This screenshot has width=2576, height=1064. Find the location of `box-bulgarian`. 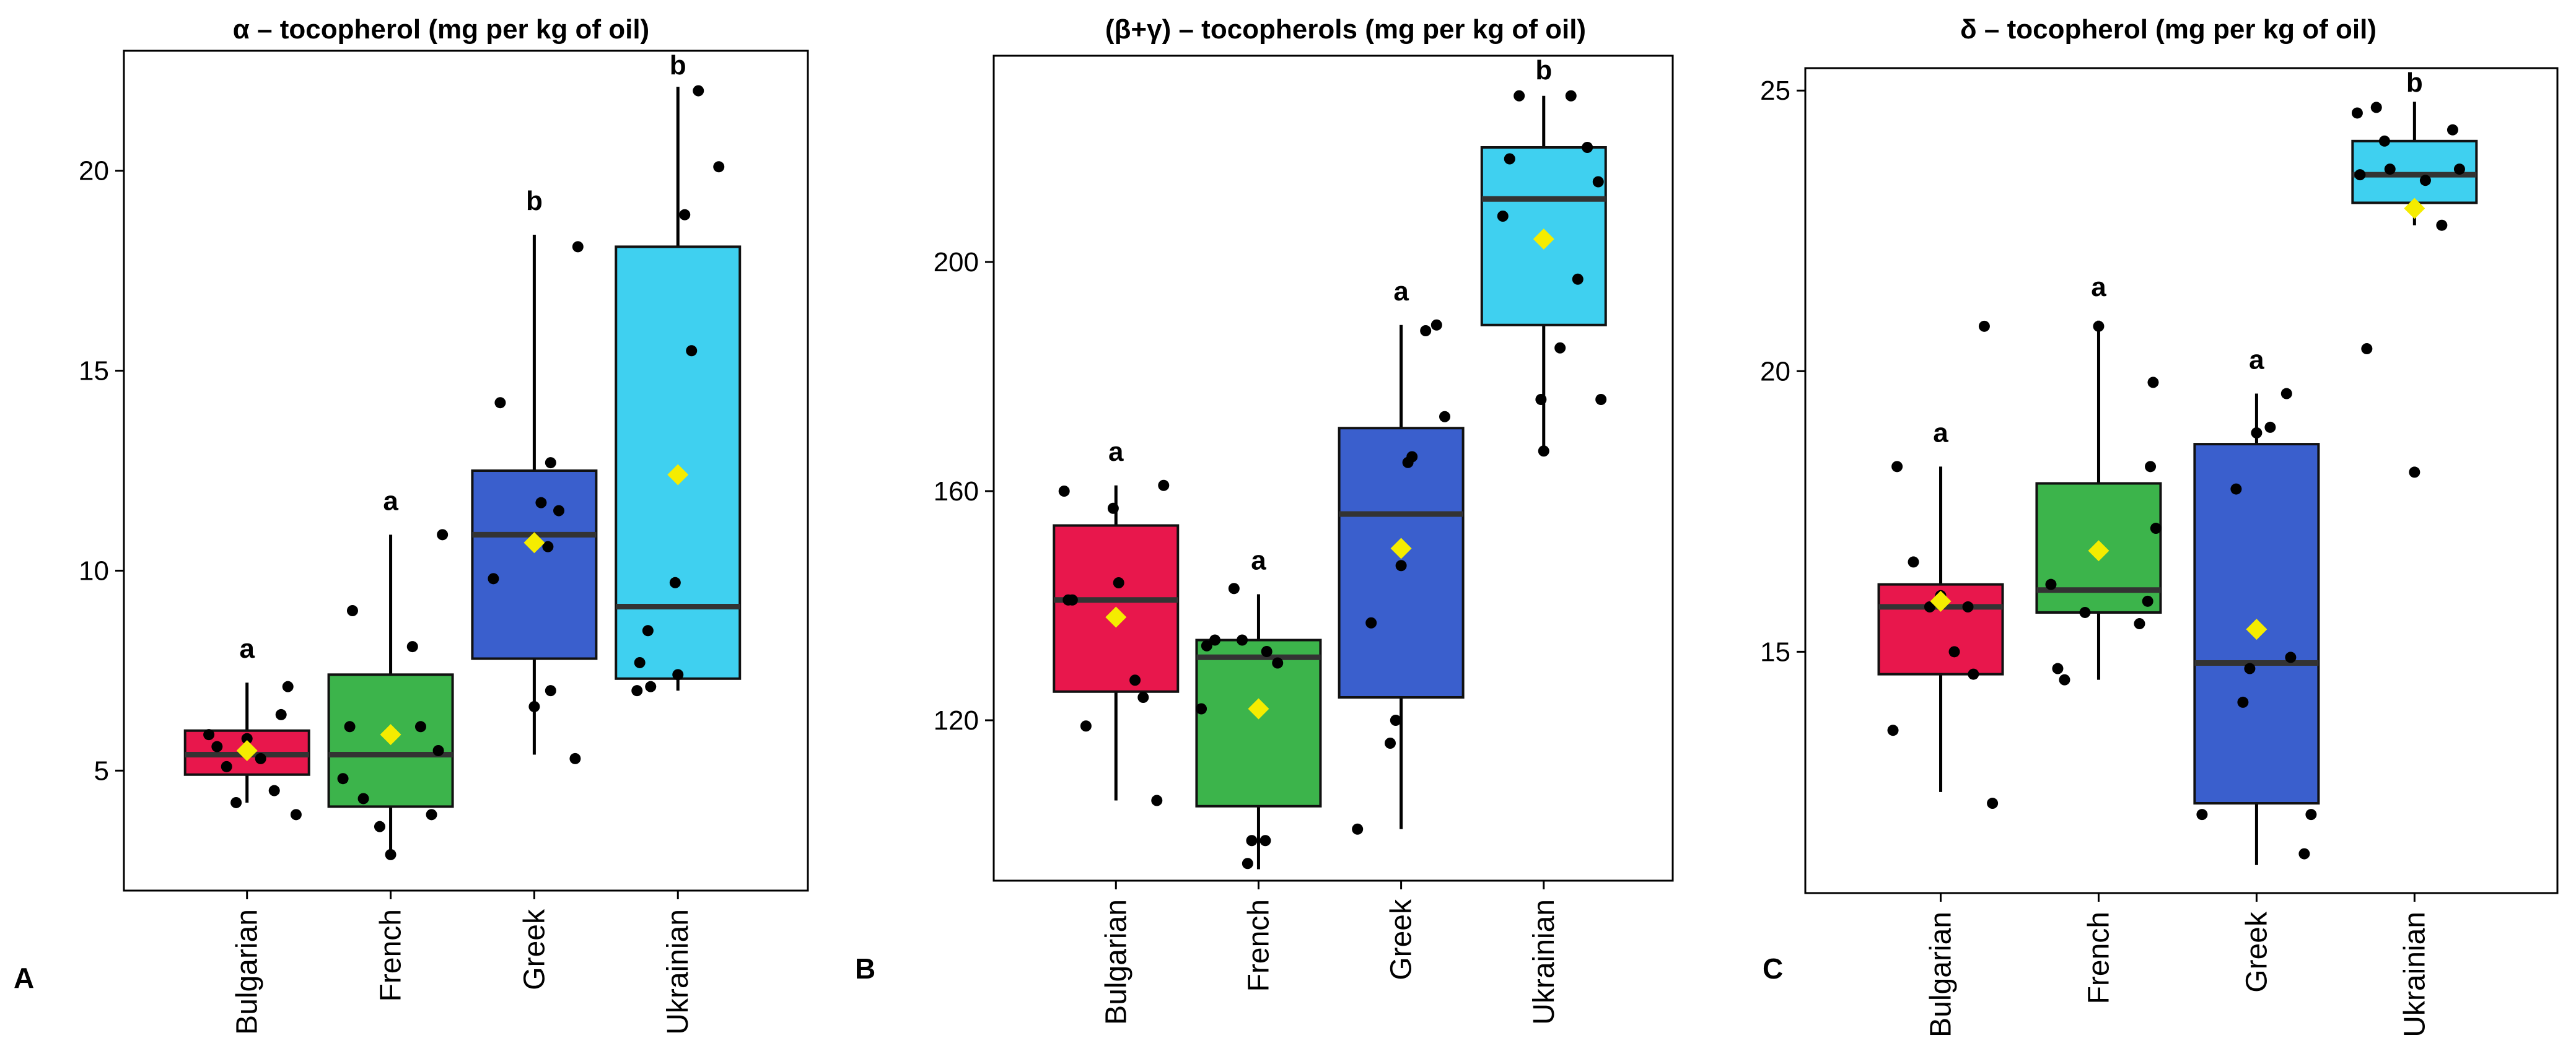

box-bulgarian is located at coordinates (1116, 643).